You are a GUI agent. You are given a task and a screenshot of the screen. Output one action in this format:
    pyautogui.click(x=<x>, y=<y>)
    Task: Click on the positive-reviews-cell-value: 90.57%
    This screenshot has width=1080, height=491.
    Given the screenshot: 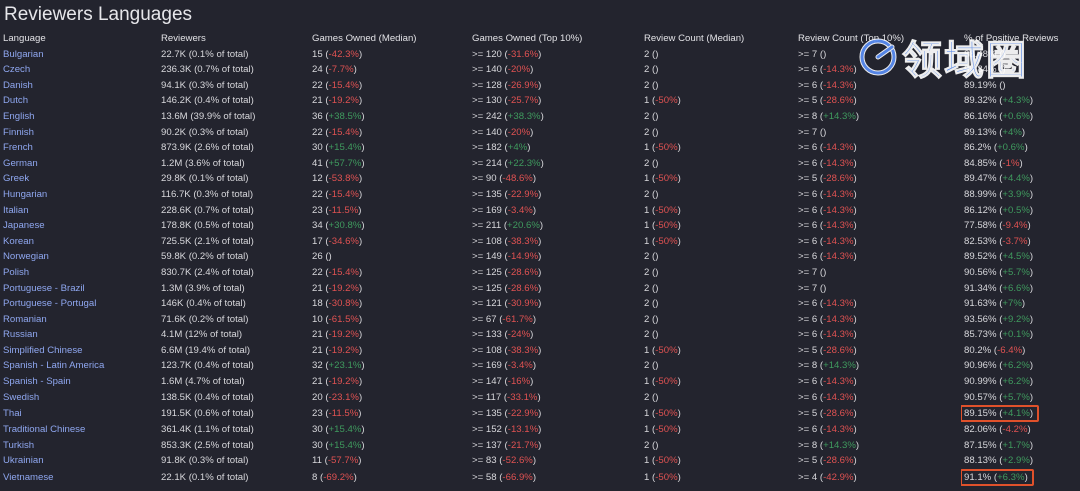 What is the action you would take?
    pyautogui.click(x=980, y=397)
    